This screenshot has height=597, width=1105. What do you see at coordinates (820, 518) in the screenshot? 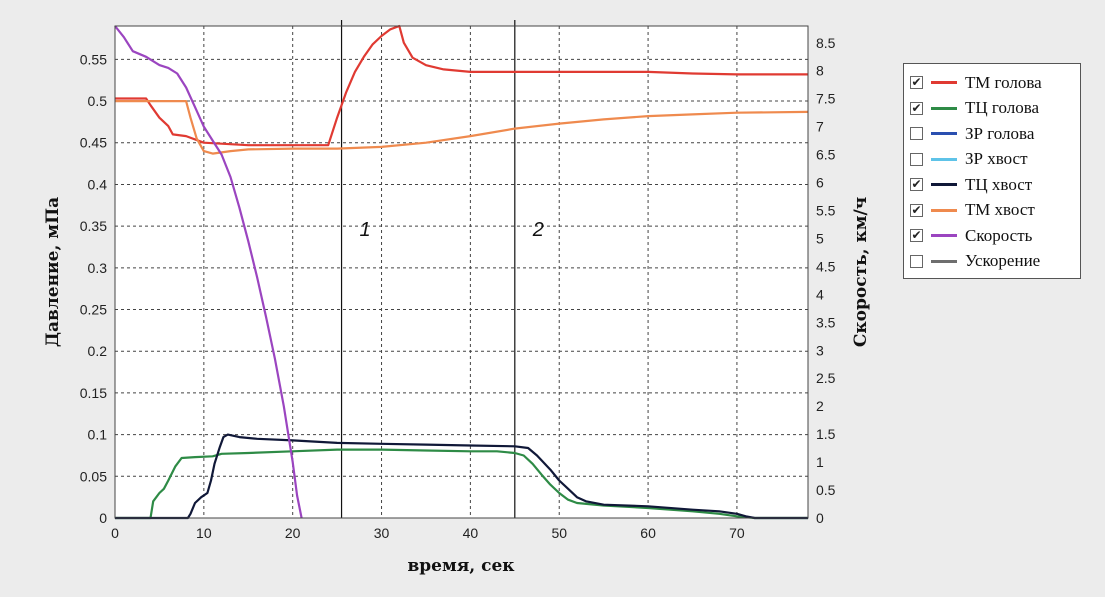
I see `y-right-tick-label: 0` at bounding box center [820, 518].